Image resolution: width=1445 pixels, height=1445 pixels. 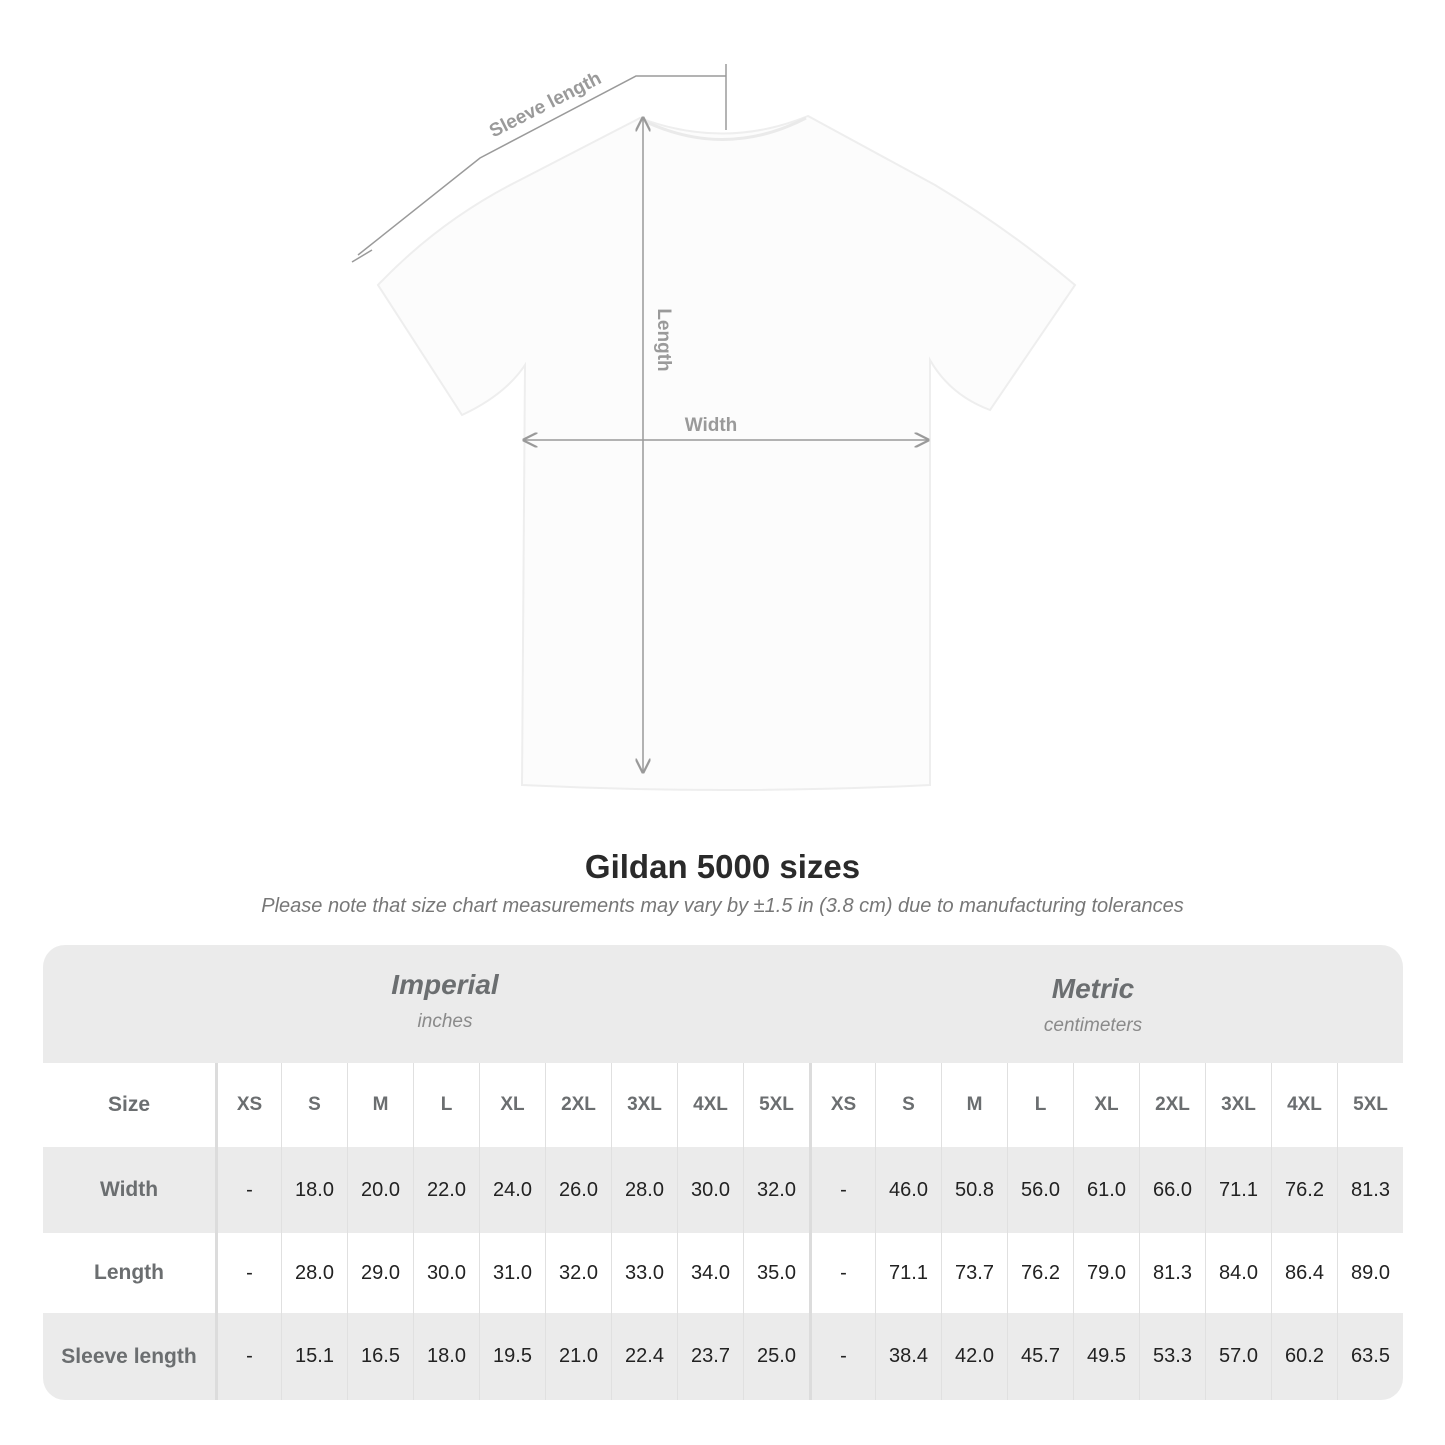 What do you see at coordinates (908, 1105) in the screenshot?
I see `size-header-metric-s: S` at bounding box center [908, 1105].